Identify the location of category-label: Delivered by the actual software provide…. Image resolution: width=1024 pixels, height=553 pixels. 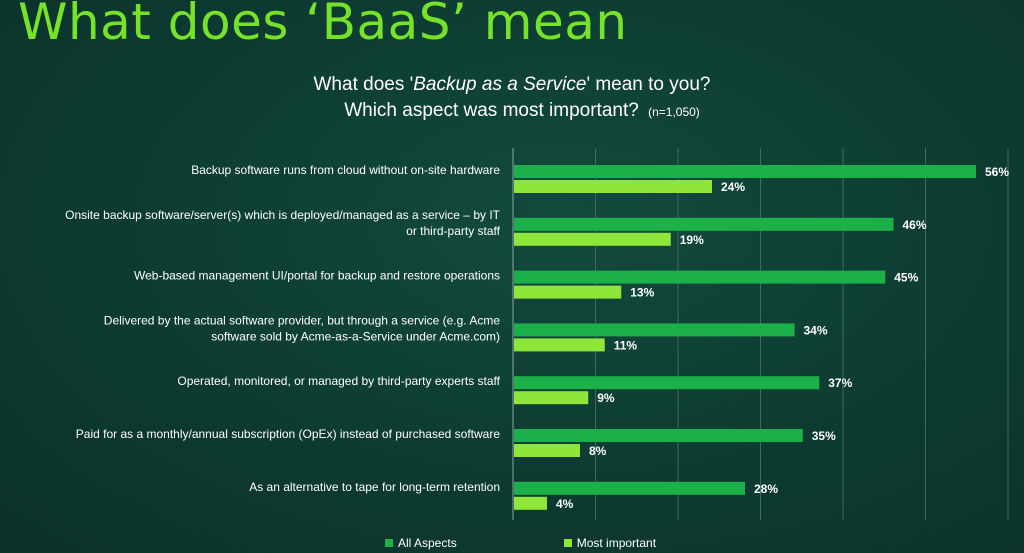
(302, 328).